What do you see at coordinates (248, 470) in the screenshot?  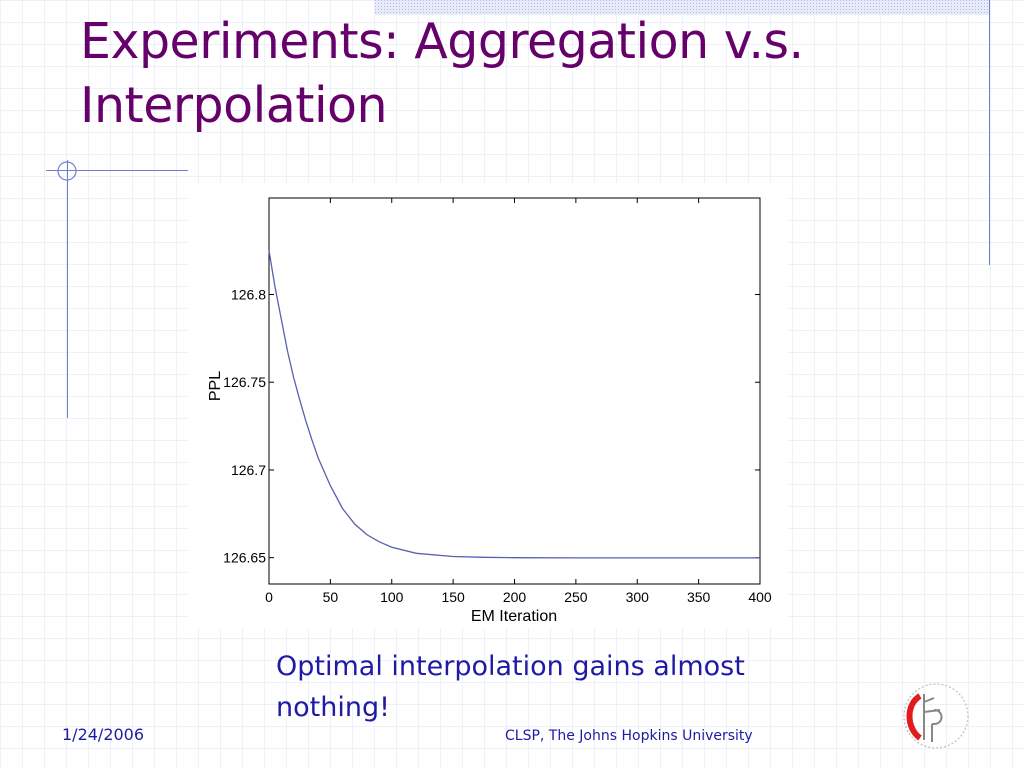 I see `y-tick-label: 126.7` at bounding box center [248, 470].